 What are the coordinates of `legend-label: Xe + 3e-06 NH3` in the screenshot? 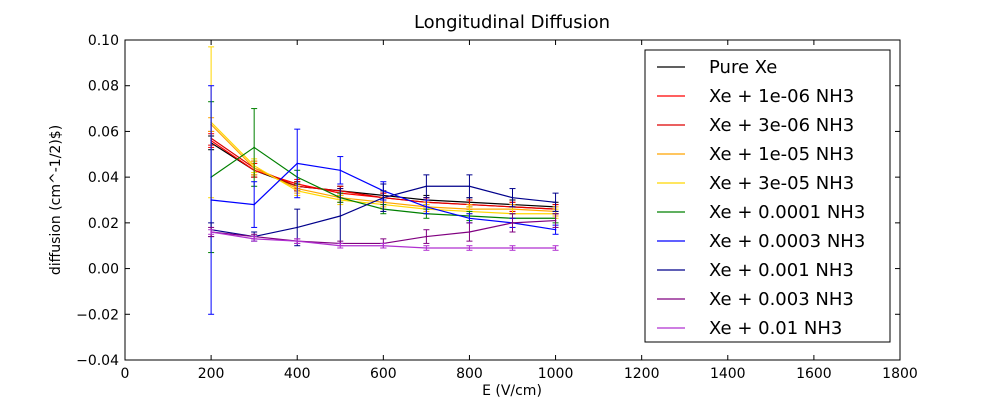 It's located at (781, 125).